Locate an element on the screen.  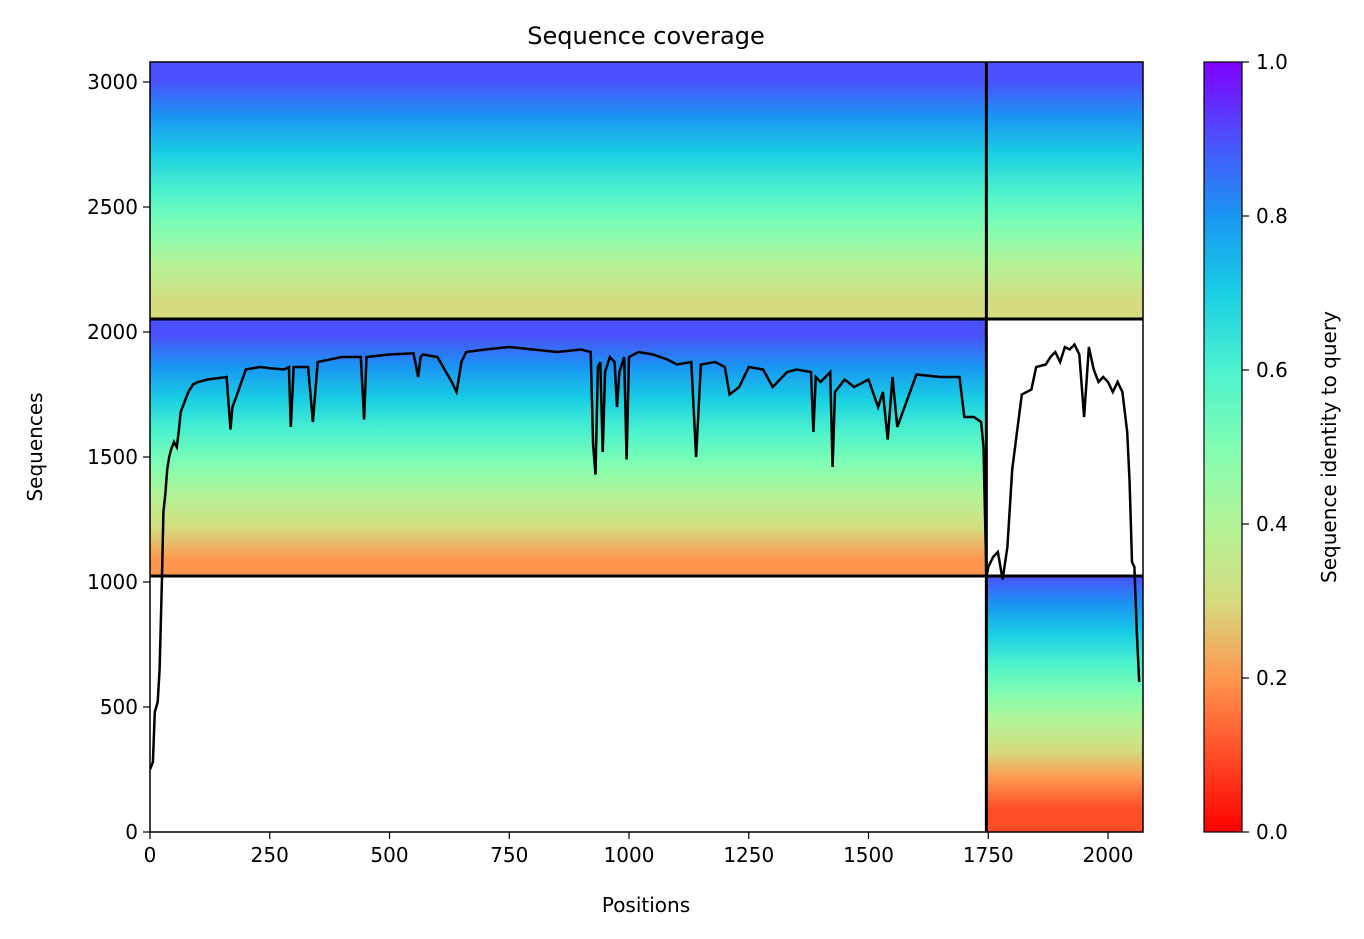
x-tick-label: 1000 is located at coordinates (629, 855).